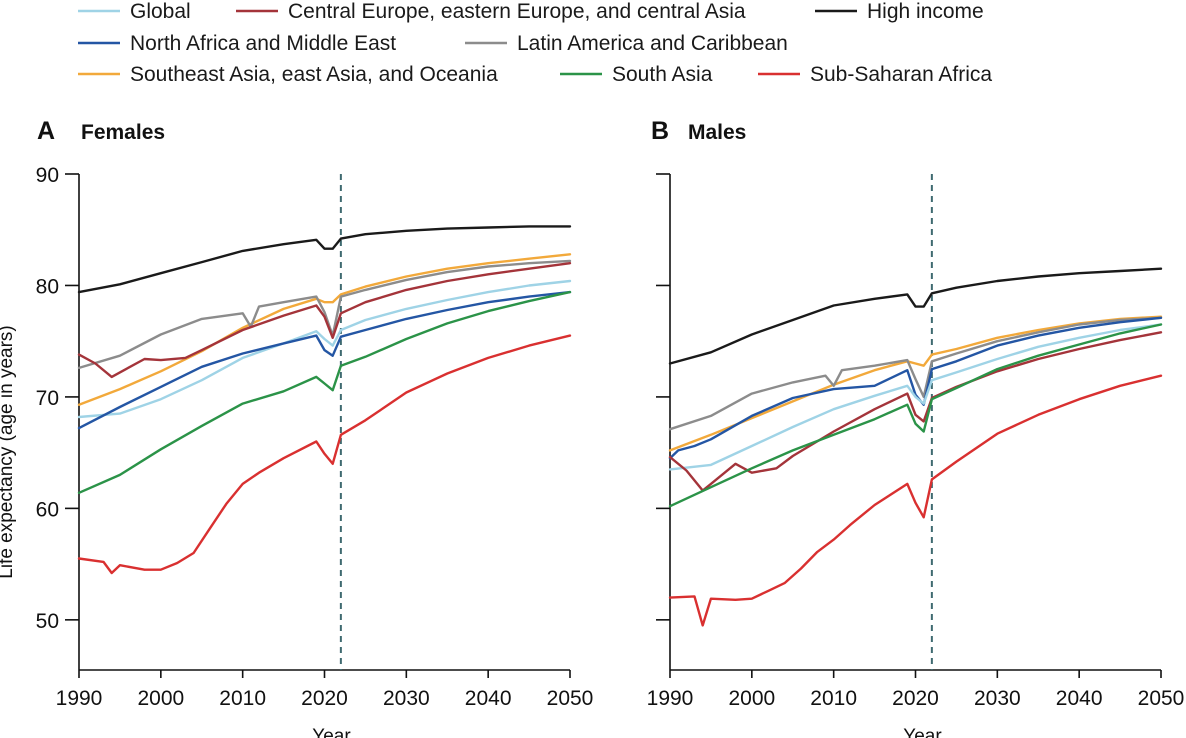 This screenshot has height=738, width=1186. Describe the element at coordinates (314, 74) in the screenshot. I see `legend-label: Southeast Asia, east Asia, and Oceania` at that location.